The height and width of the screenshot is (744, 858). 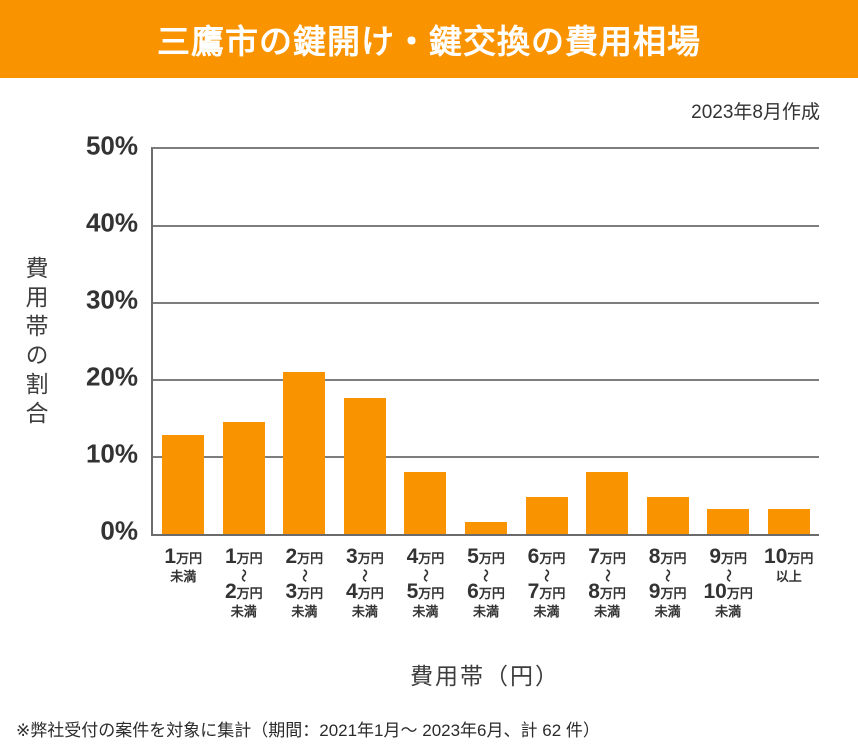 I want to click on x-tick-label-8万円〜9万円未満: 8万円〜 9万円 未満, so click(x=667, y=582).